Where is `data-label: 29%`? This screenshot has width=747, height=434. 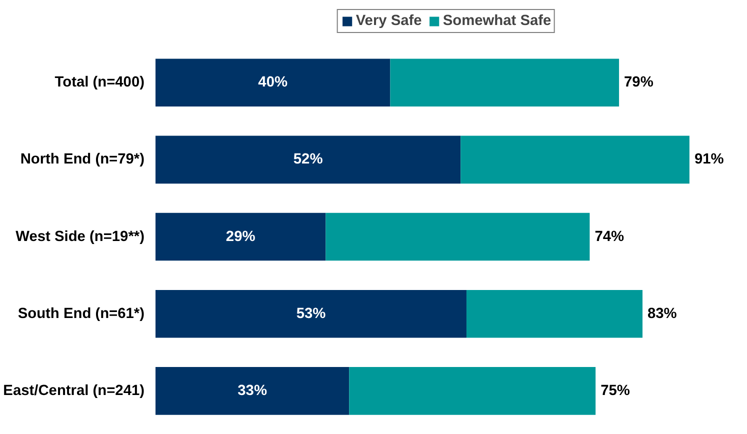
data-label: 29% is located at coordinates (241, 236).